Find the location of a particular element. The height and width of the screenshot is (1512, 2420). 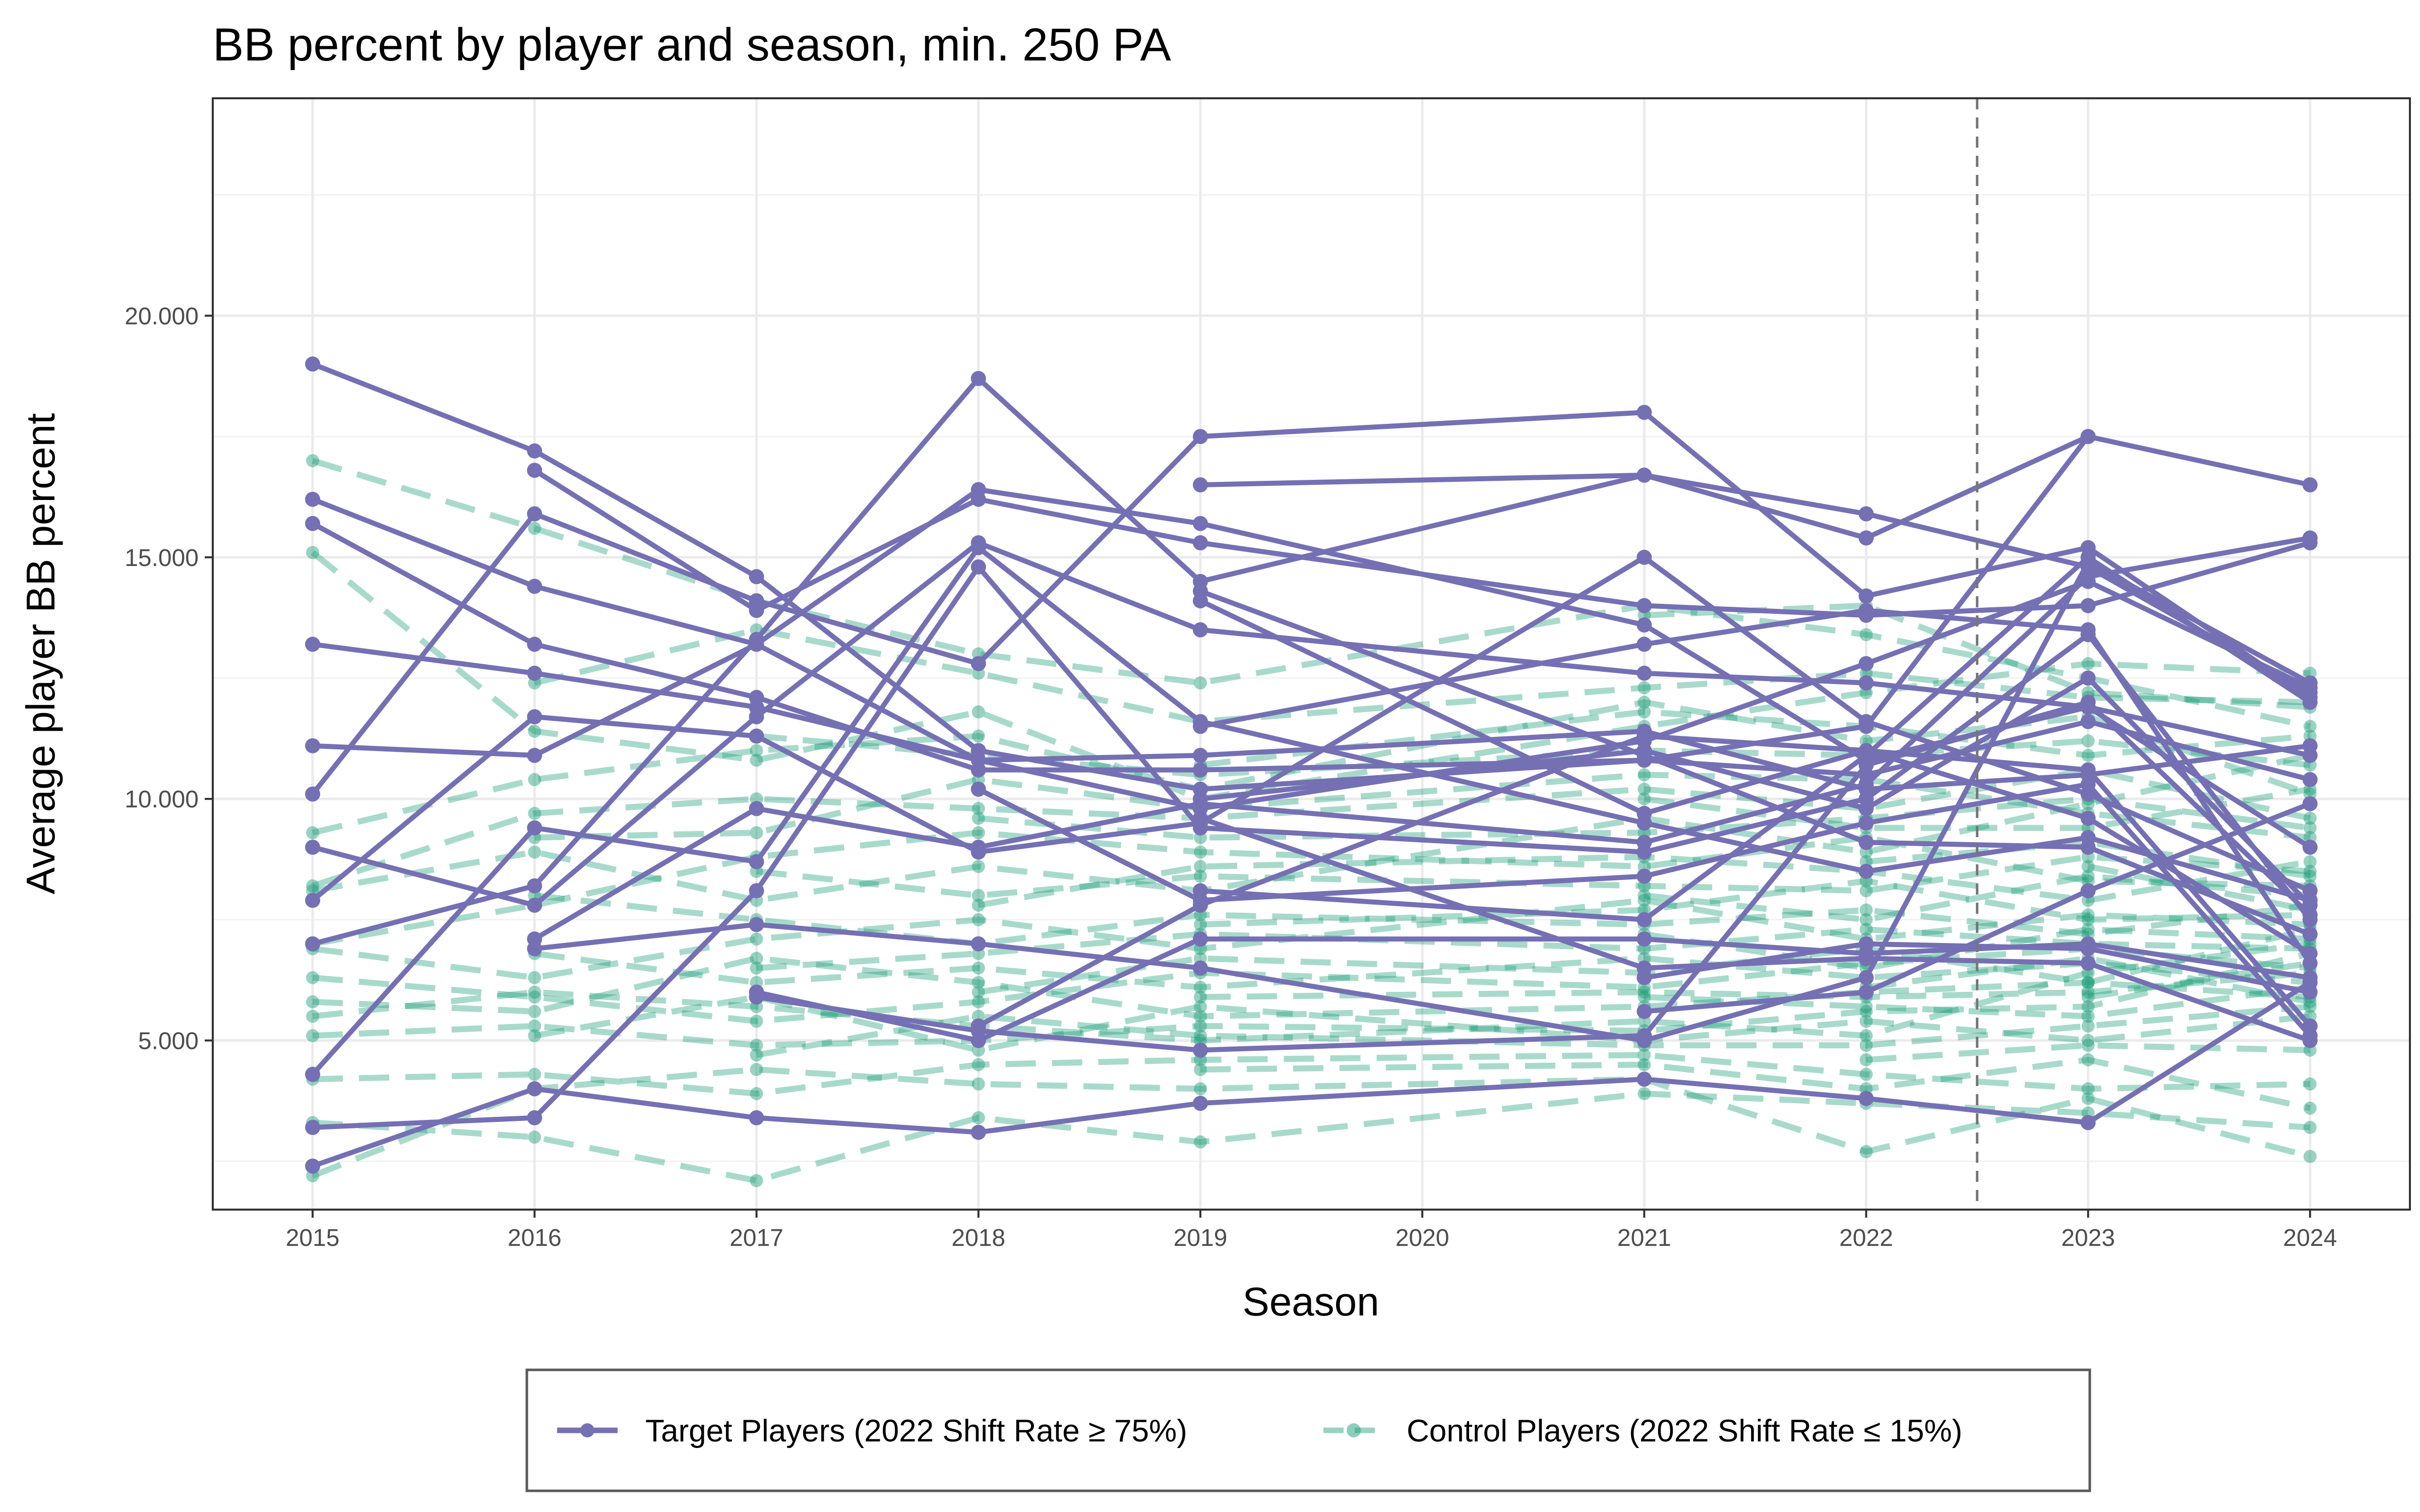

x-tick-label: 2019 is located at coordinates (1201, 1238).